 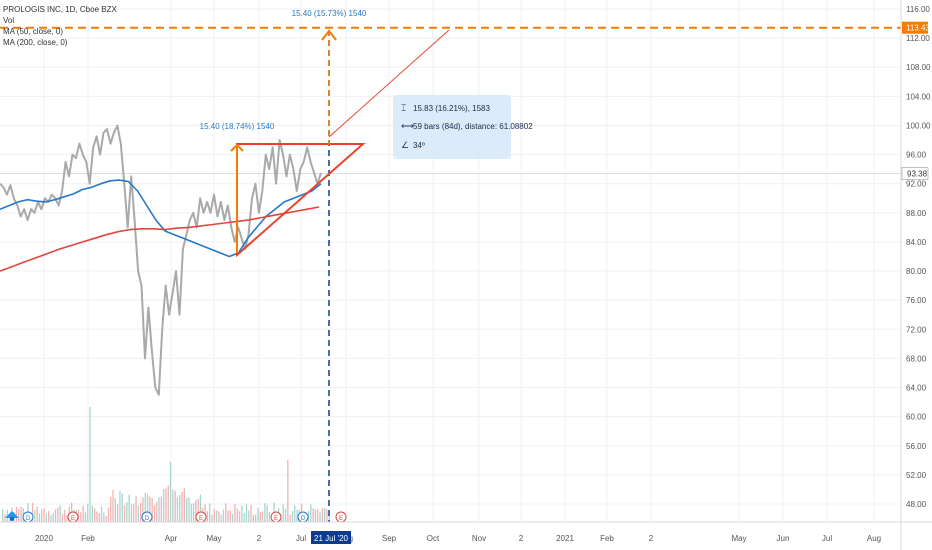 I want to click on target-price-badge: 113.43, so click(x=916, y=27).